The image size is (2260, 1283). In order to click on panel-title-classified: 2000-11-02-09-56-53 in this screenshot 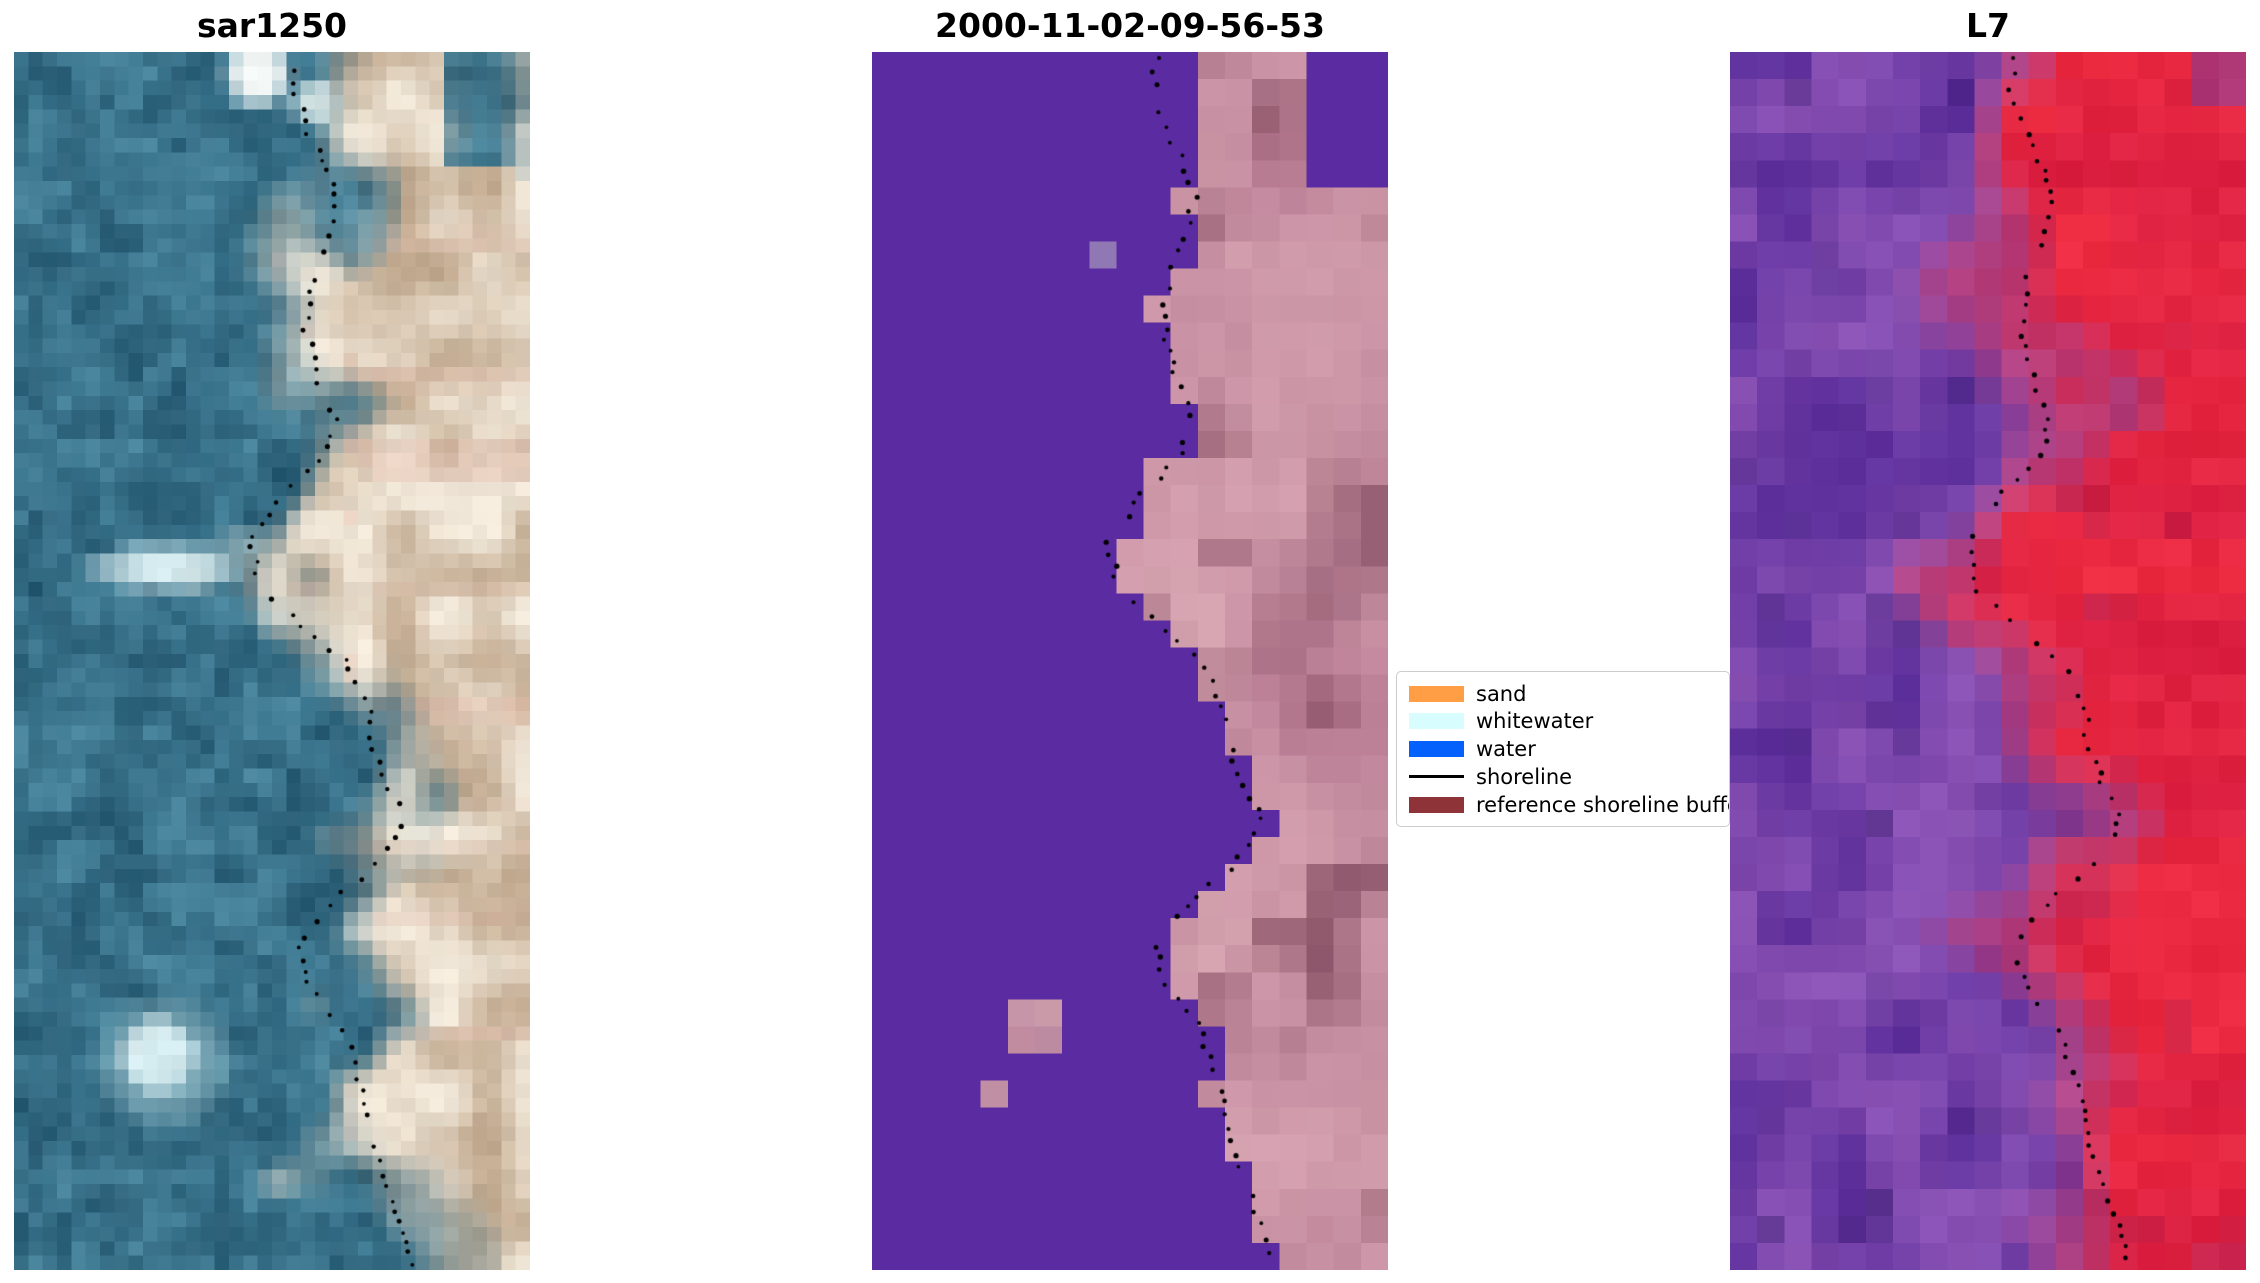, I will do `click(1130, 25)`.